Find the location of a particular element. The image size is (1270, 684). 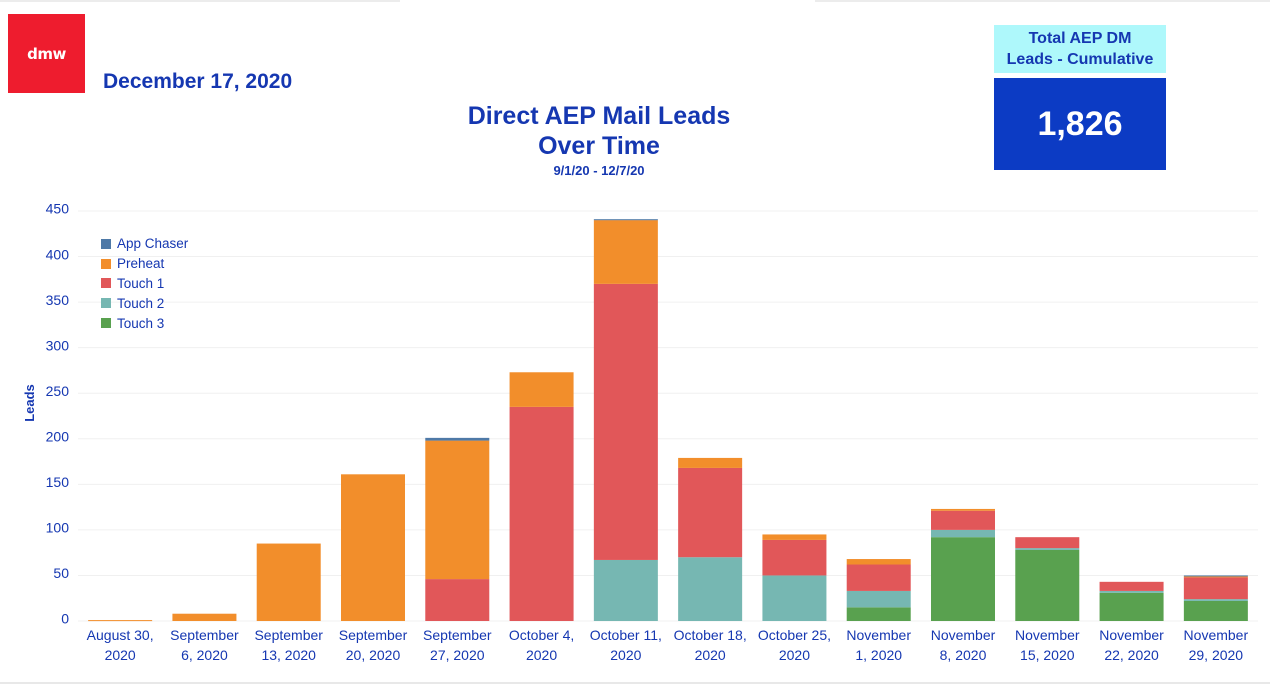

x-tick-label: 13, 2020 is located at coordinates (288, 655).